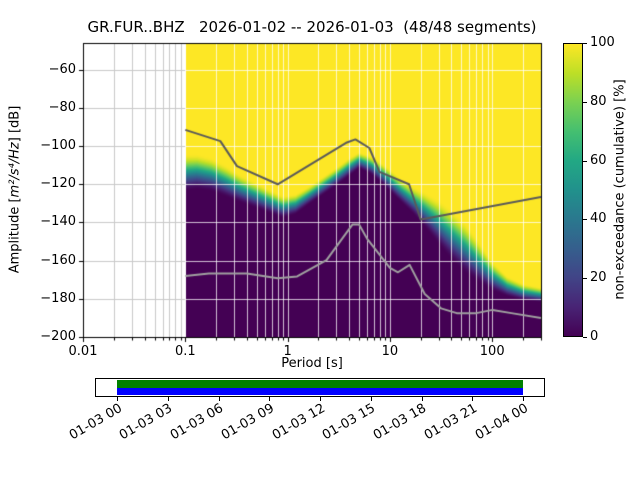 This screenshot has height=480, width=640. I want to click on y-tick-label: −180, so click(58, 298).